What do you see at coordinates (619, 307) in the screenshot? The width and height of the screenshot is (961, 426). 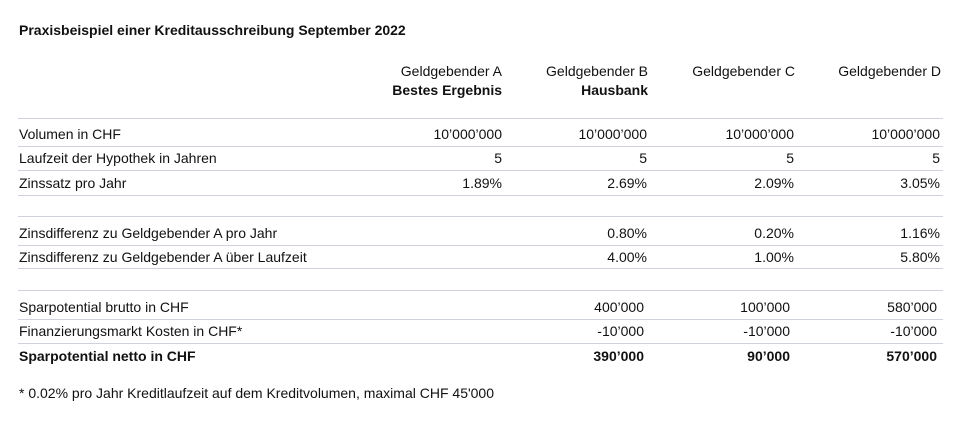 I see `cell-b: 400’000` at bounding box center [619, 307].